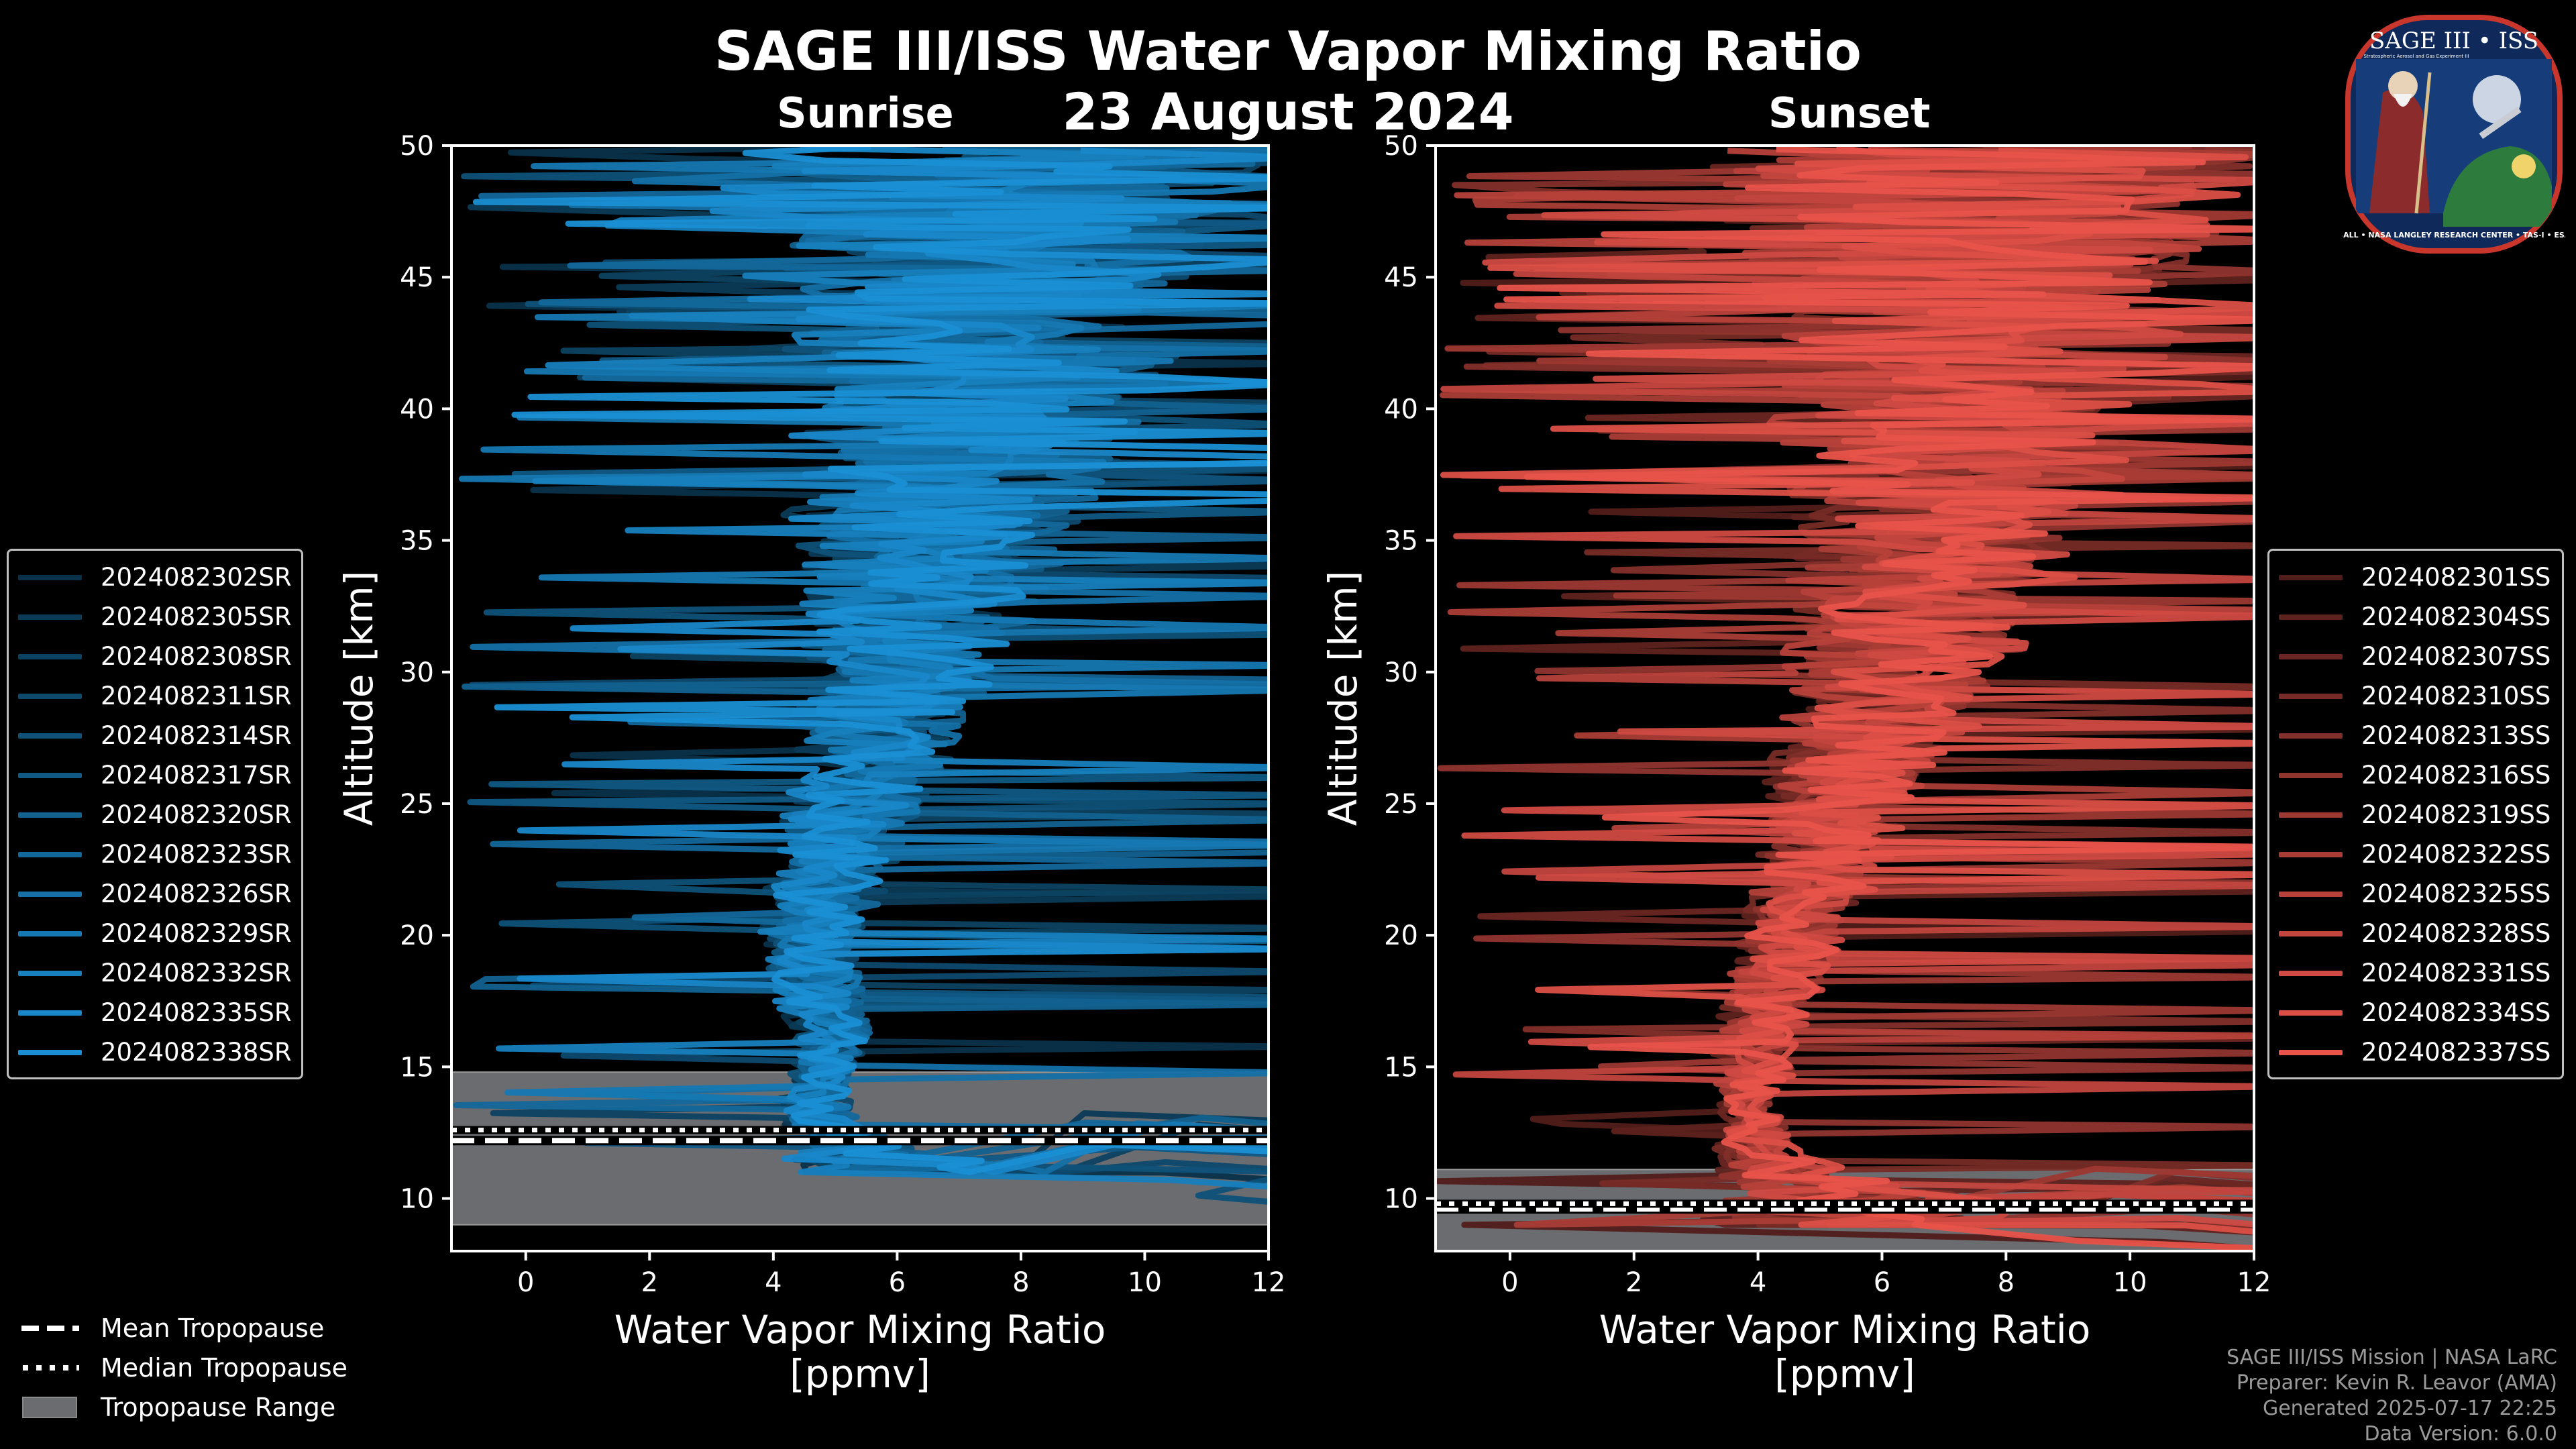  I want to click on sunrise-legend-item: 2024082335SR, so click(155, 1012).